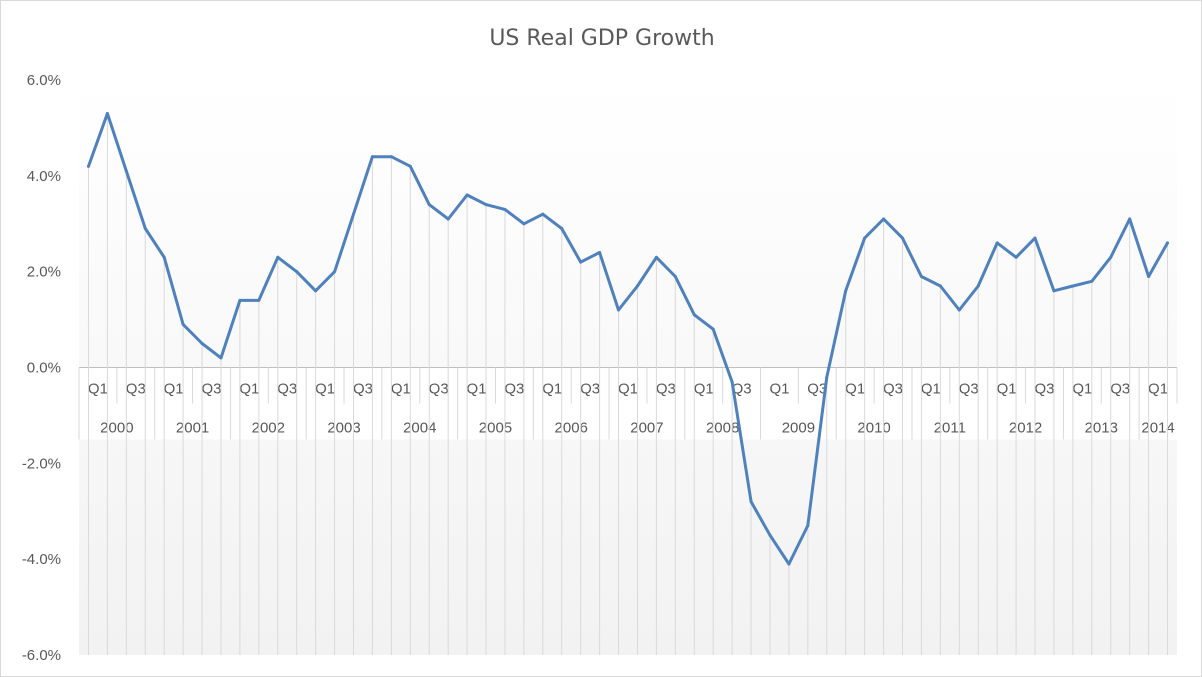 This screenshot has height=677, width=1202. Describe the element at coordinates (116, 428) in the screenshot. I see `year-label: 2000` at that location.